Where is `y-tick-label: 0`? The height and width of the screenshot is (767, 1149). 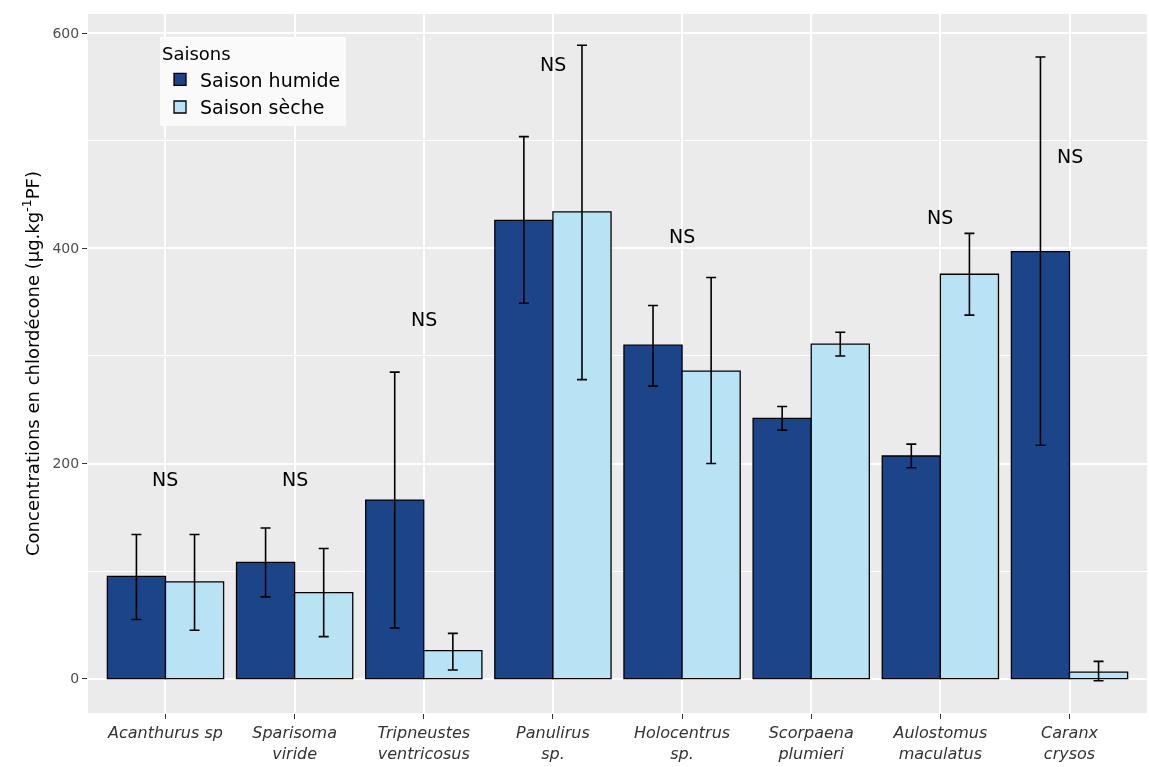
y-tick-label: 0 is located at coordinates (75, 678).